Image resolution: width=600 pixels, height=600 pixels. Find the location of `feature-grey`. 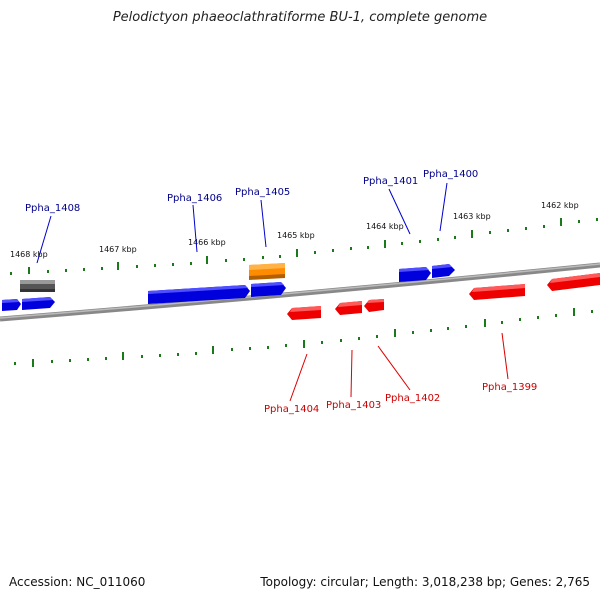

feature-grey is located at coordinates (37, 286).